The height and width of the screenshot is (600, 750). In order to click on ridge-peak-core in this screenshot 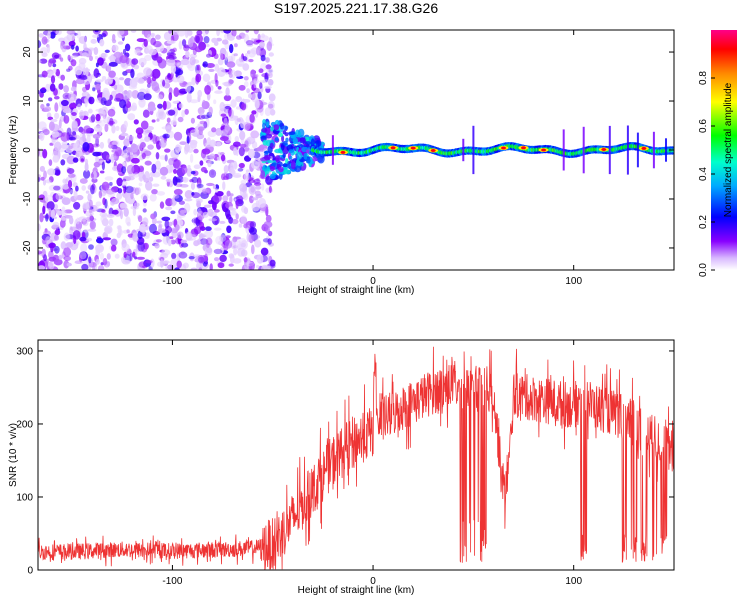, I will do `click(544, 150)`.